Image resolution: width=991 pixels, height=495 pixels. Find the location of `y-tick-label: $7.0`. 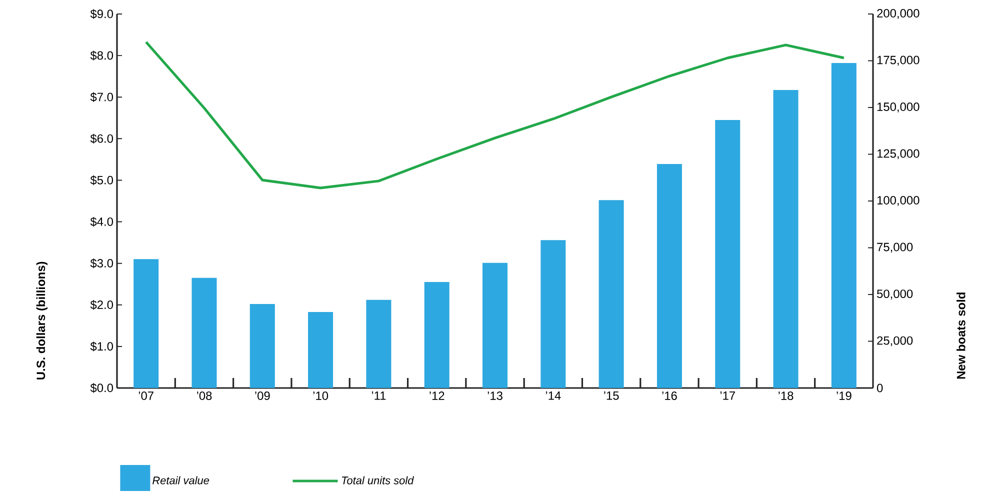

y-tick-label: $7.0 is located at coordinates (102, 97).